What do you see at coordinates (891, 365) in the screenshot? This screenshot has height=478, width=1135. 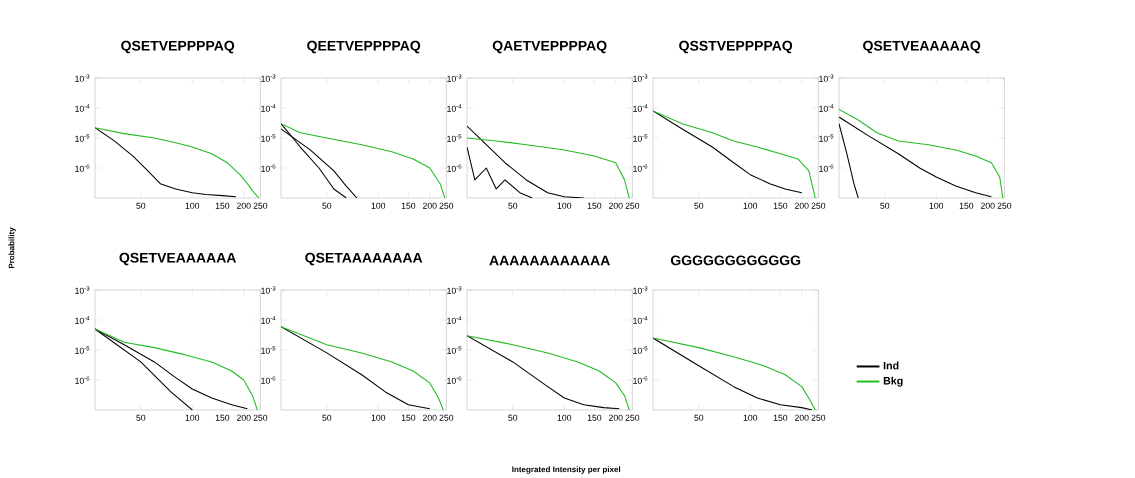 I see `legend-label: Ind` at bounding box center [891, 365].